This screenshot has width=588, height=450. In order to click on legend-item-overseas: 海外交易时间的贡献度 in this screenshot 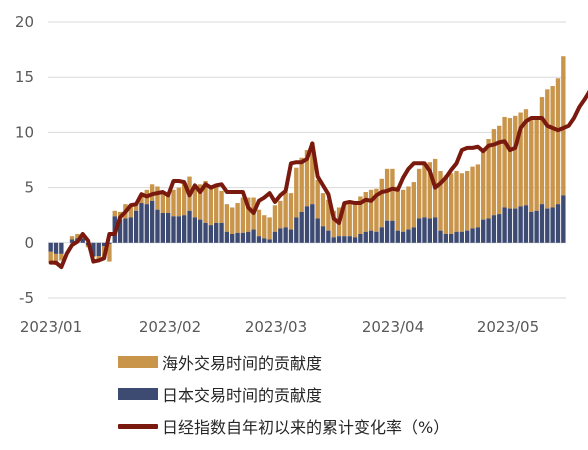, I will do `click(283, 362)`.